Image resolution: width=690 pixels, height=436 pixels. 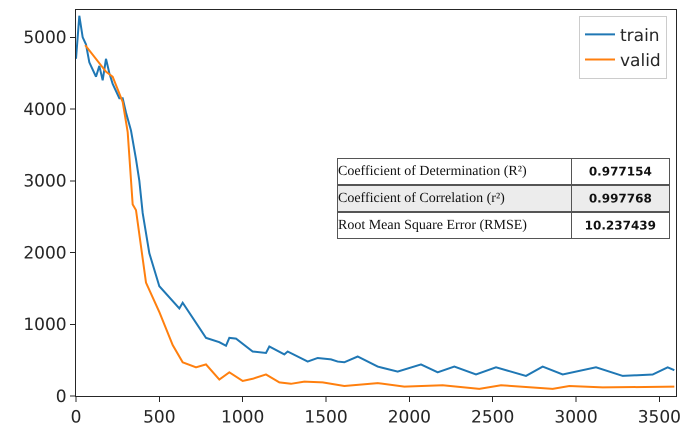 What do you see at coordinates (659, 417) in the screenshot?
I see `x-tick-label: 3500` at bounding box center [659, 417].